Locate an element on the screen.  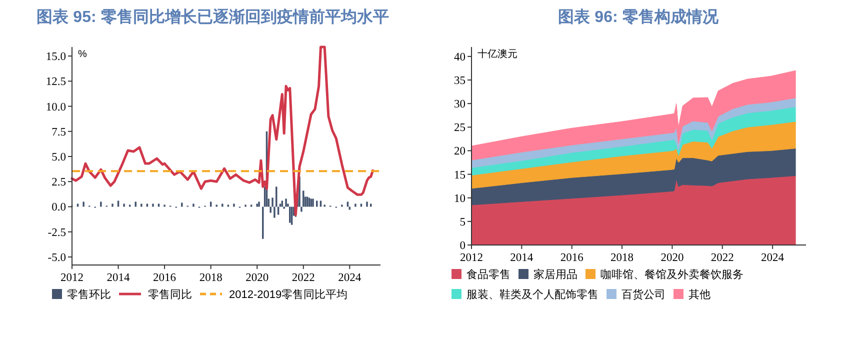
y-tick-label: 7.5 is located at coordinates (59, 132).